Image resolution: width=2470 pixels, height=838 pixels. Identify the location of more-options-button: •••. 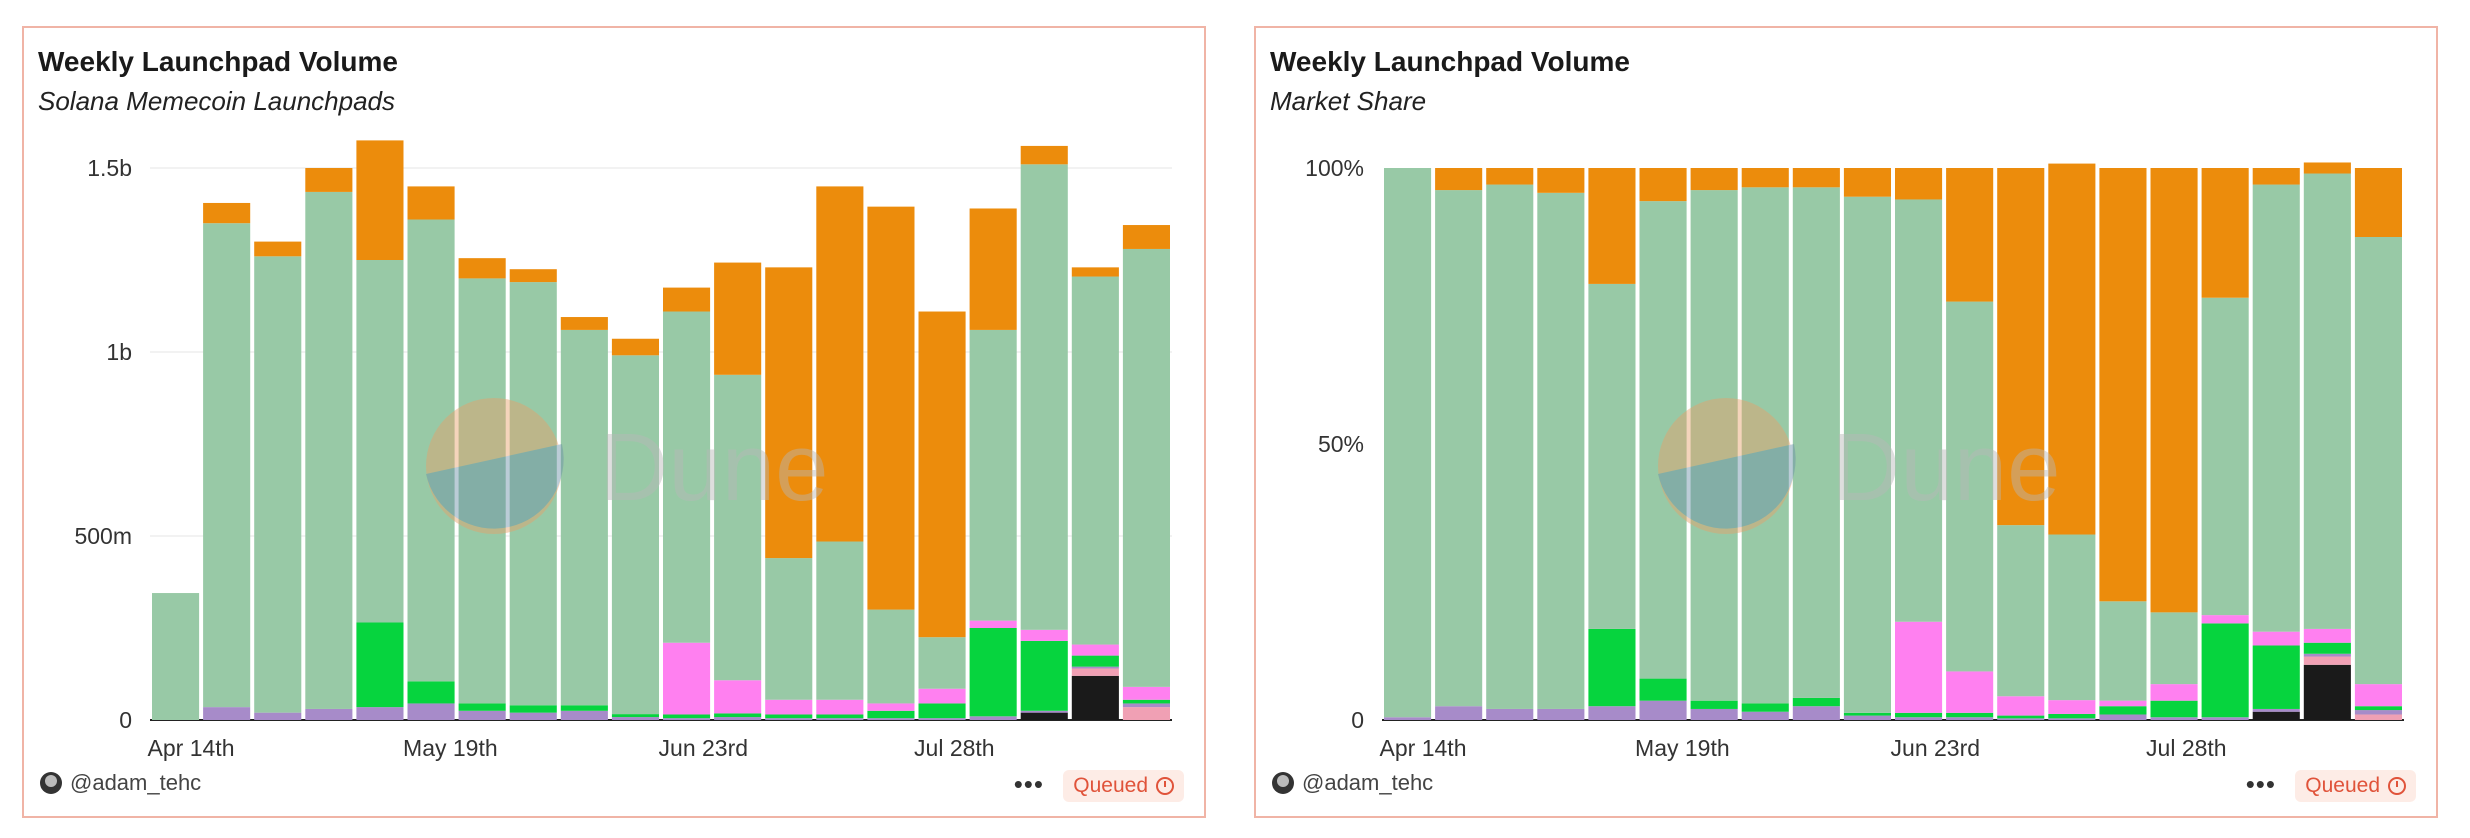
(2260, 784).